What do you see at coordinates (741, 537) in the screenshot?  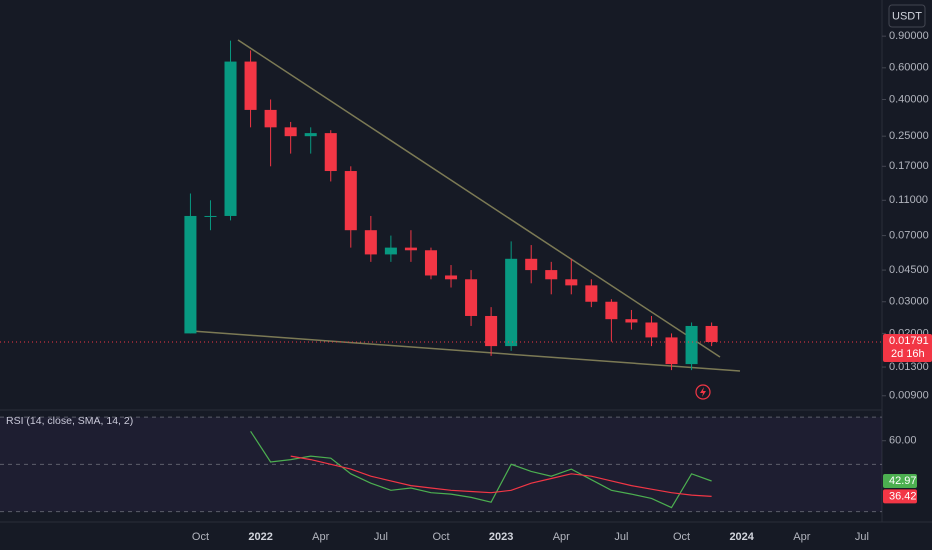 I see `x-tick-label: 2024` at bounding box center [741, 537].